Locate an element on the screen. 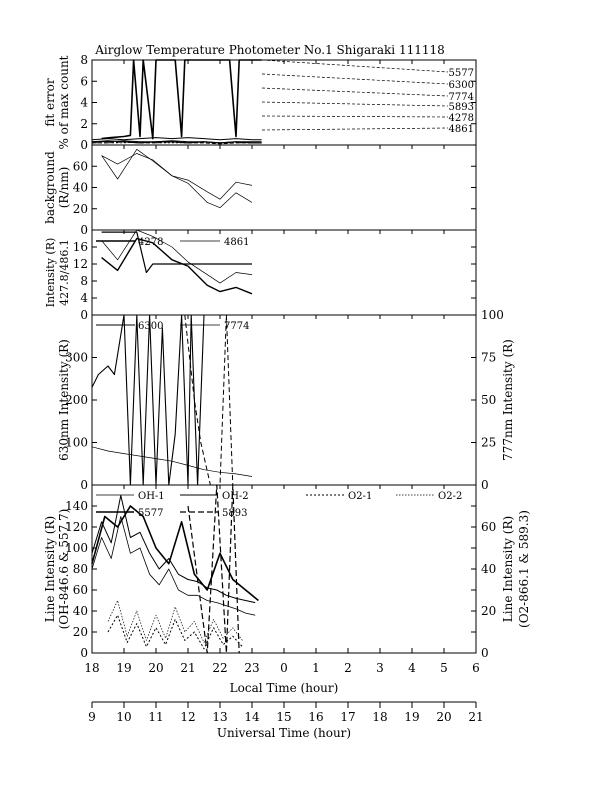 This screenshot has height=792, width=612. panel-2-ytick-label: 60 is located at coordinates (80, 166).